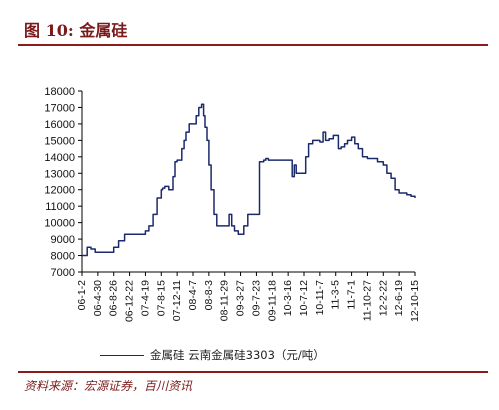  What do you see at coordinates (177, 300) in the screenshot?
I see `x-tick-label: 07-12-11` at bounding box center [177, 300].